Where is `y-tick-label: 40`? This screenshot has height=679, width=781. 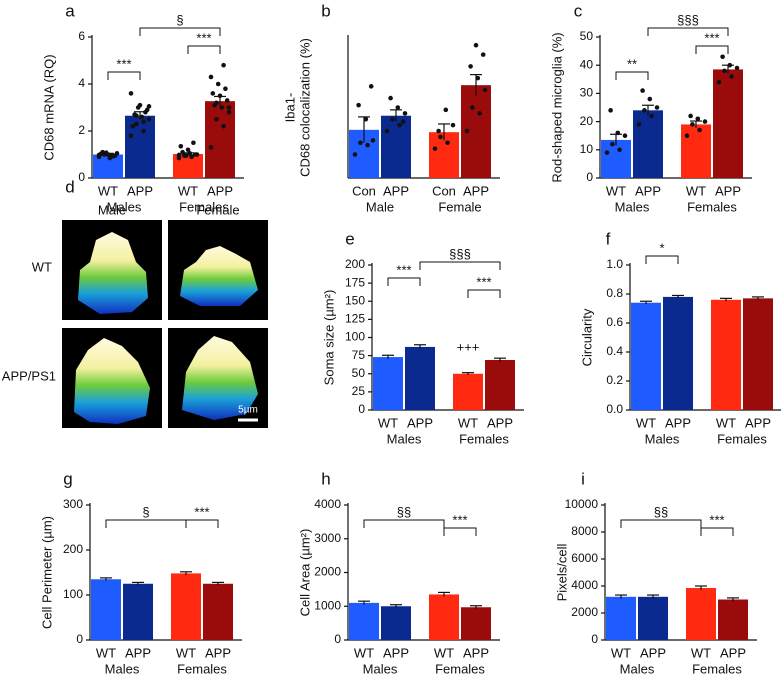
y-tick-label: 40 is located at coordinates (587, 64).